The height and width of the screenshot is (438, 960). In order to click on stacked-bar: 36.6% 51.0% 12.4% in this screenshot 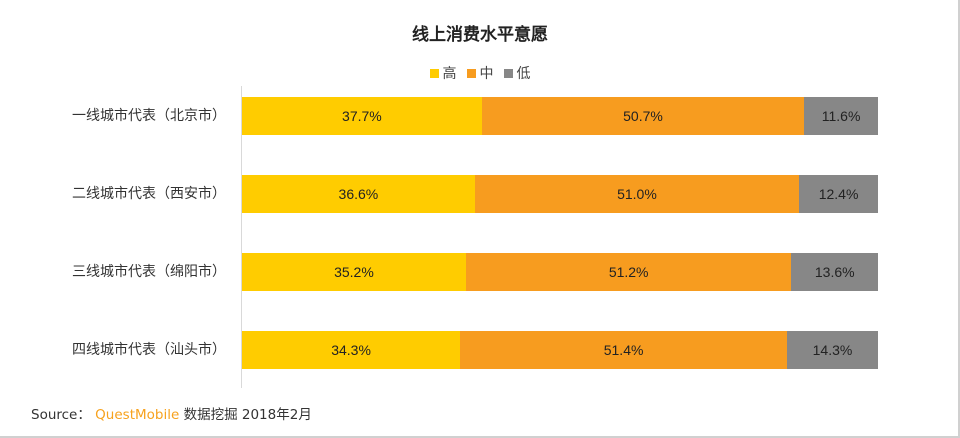, I will do `click(560, 194)`.